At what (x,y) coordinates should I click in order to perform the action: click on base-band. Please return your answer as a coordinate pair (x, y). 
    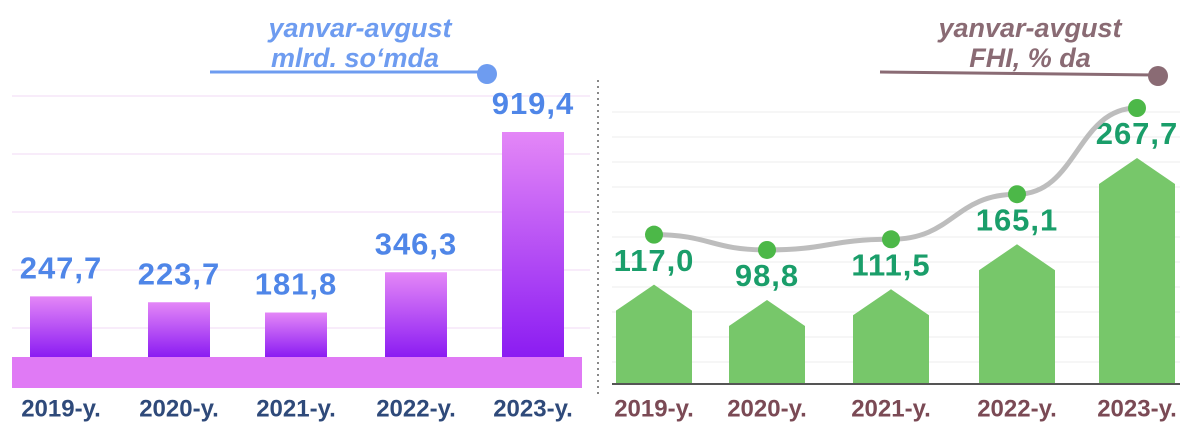
    Looking at the image, I should click on (297, 372).